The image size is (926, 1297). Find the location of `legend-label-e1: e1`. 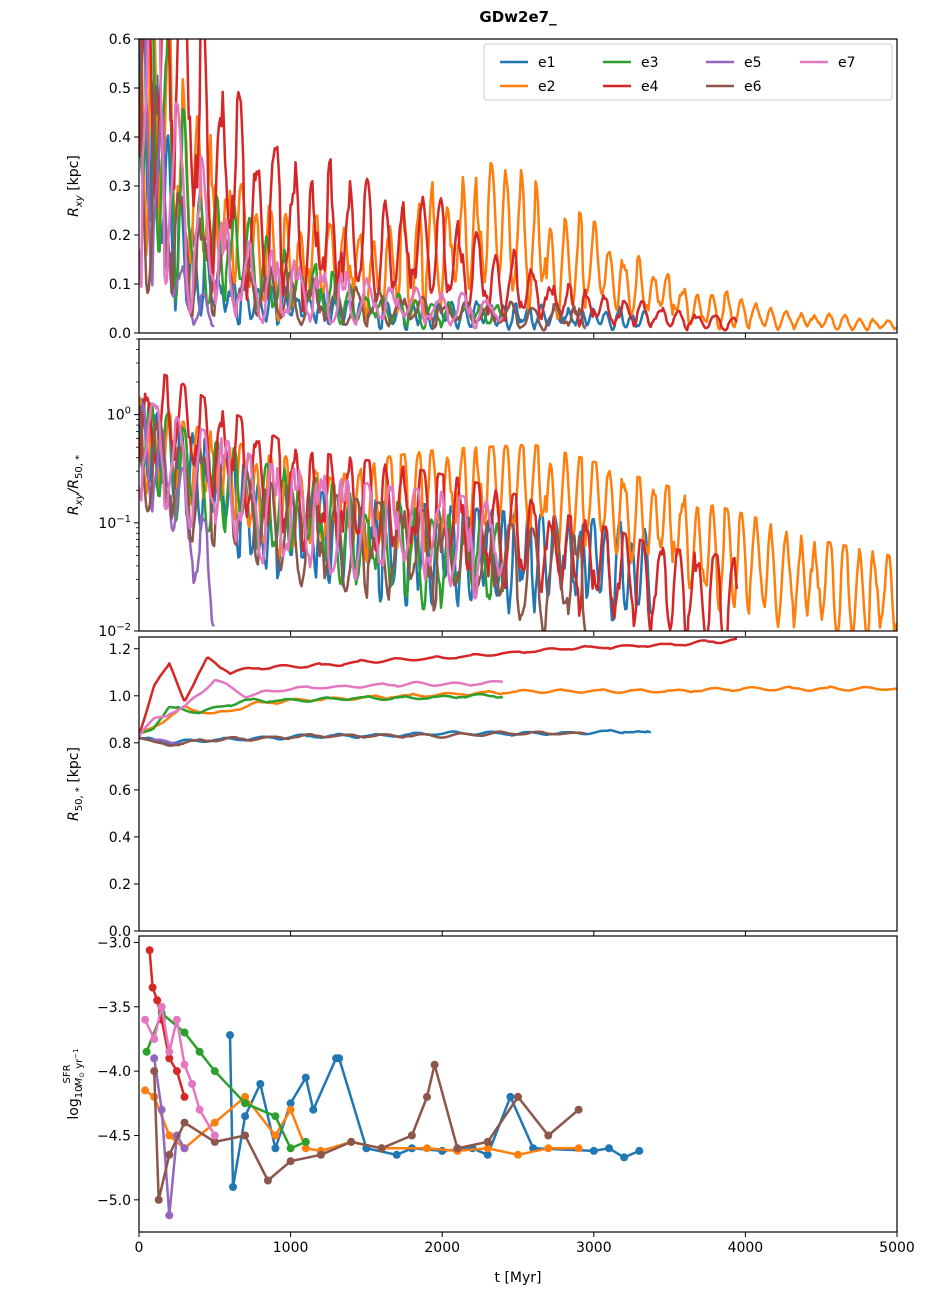

legend-label-e1: e1 is located at coordinates (547, 63).